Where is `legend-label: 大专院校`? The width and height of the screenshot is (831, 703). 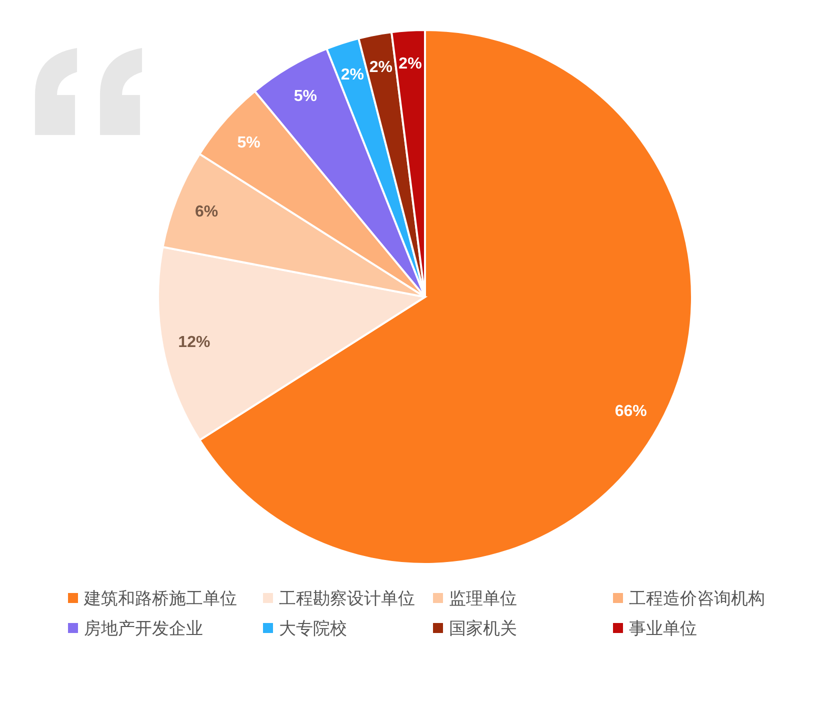 legend-label: 大专院校 is located at coordinates (313, 629).